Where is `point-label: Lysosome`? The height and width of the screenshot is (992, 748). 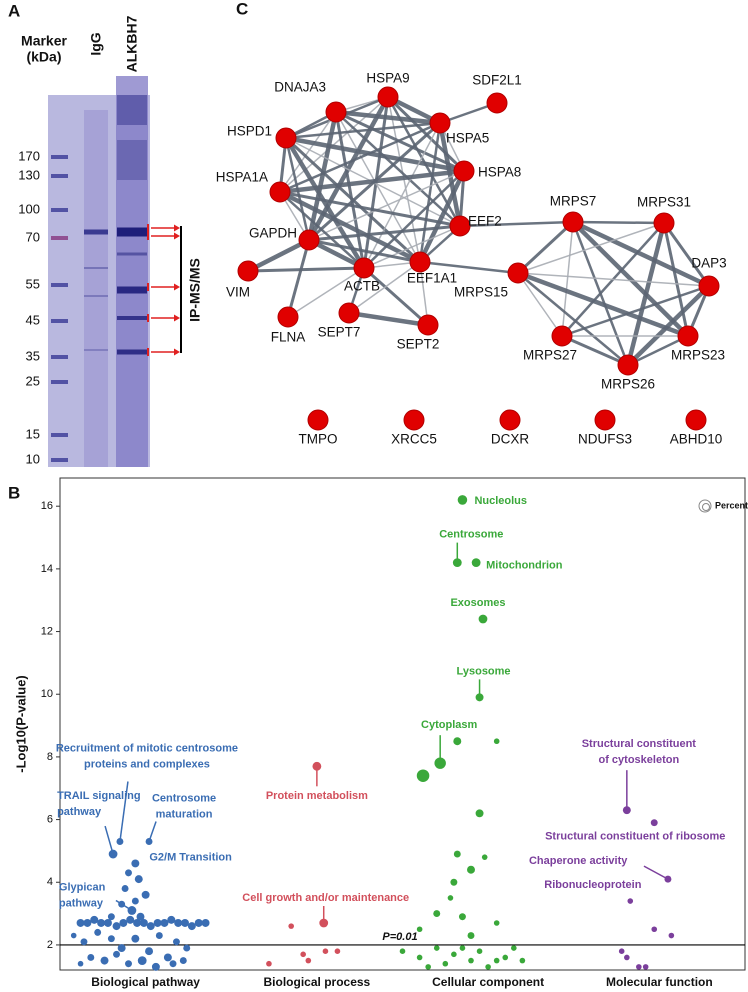
point-label: Lysosome is located at coordinates (484, 671).